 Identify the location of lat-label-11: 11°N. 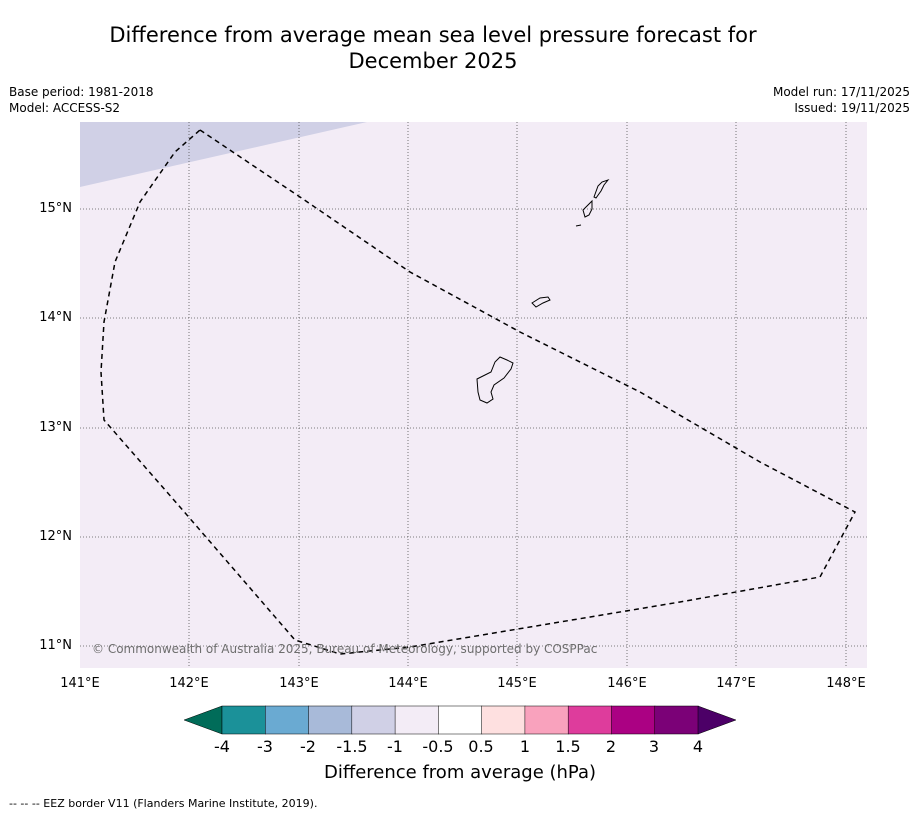
(55, 645).